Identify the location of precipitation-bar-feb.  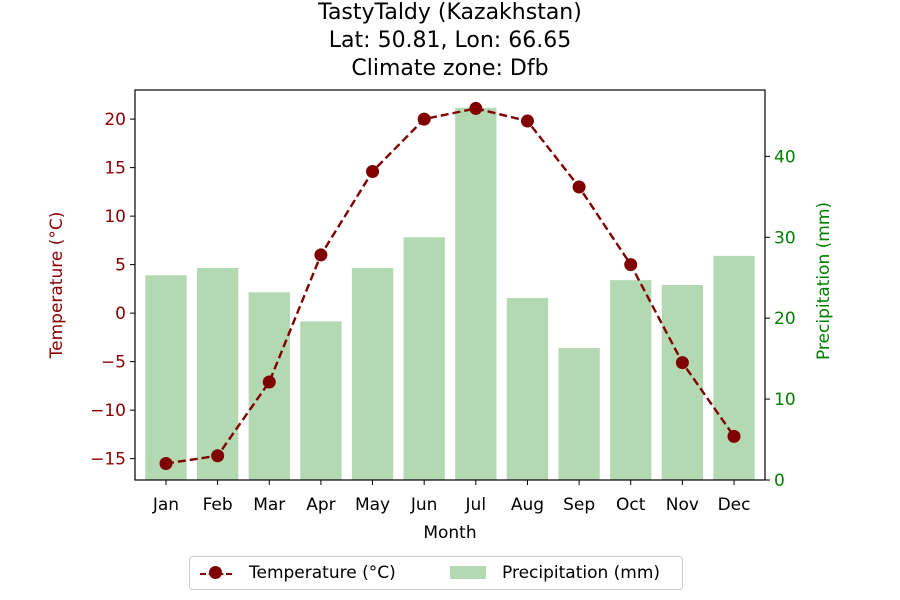
(217, 374).